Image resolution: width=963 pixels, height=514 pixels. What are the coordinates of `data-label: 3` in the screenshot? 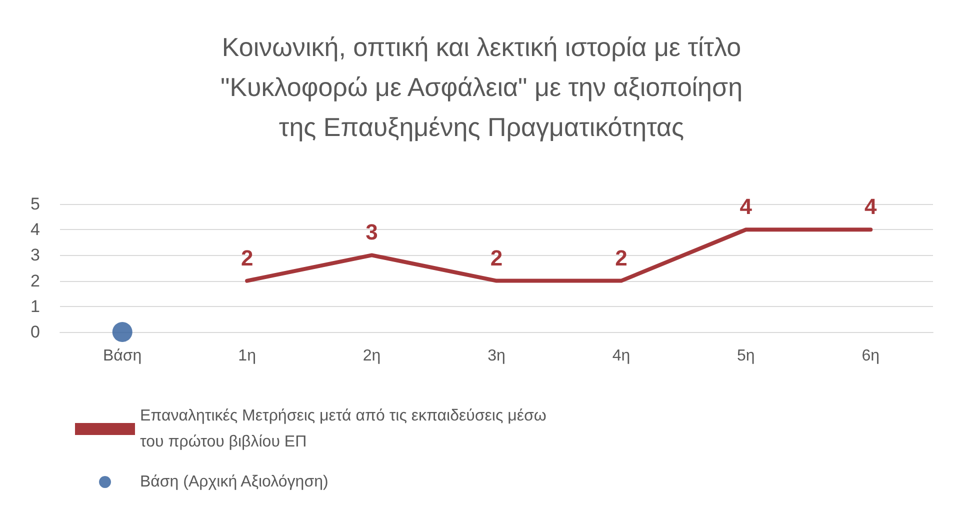 It's located at (372, 232).